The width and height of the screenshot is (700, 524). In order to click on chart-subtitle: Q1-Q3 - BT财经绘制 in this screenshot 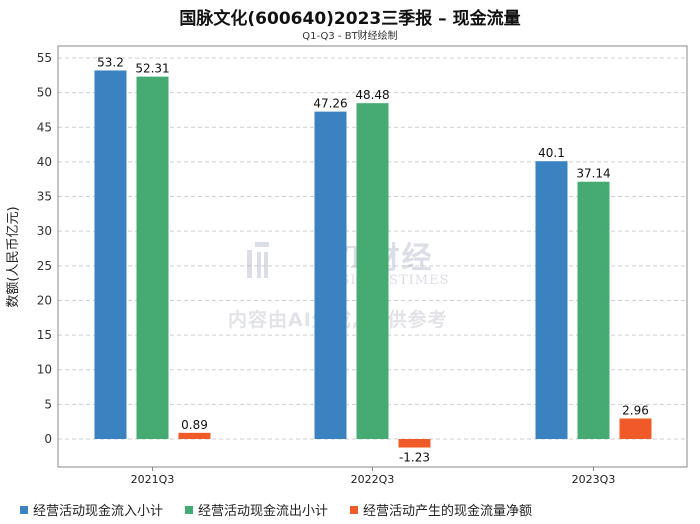, I will do `click(350, 36)`.